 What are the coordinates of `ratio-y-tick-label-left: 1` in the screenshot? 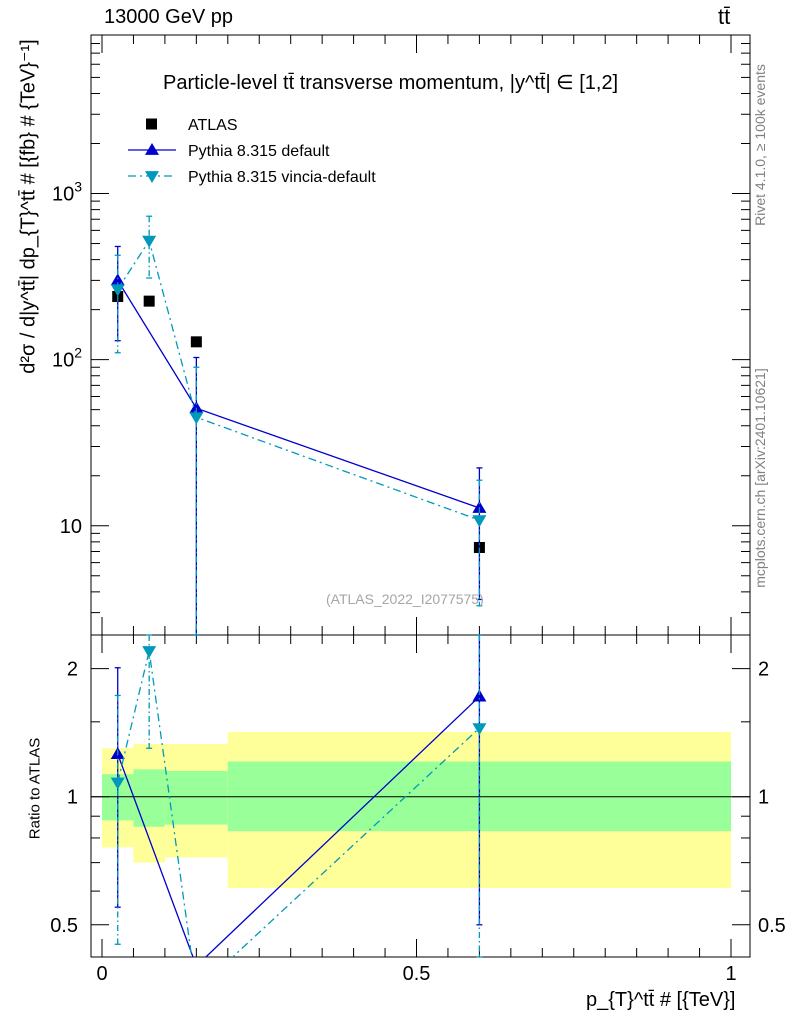 It's located at (72, 798).